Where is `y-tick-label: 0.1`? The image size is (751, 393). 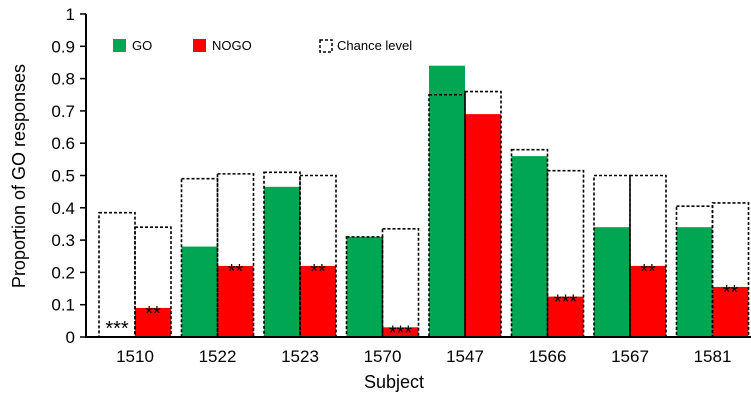
y-tick-label: 0.1 is located at coordinates (63, 305).